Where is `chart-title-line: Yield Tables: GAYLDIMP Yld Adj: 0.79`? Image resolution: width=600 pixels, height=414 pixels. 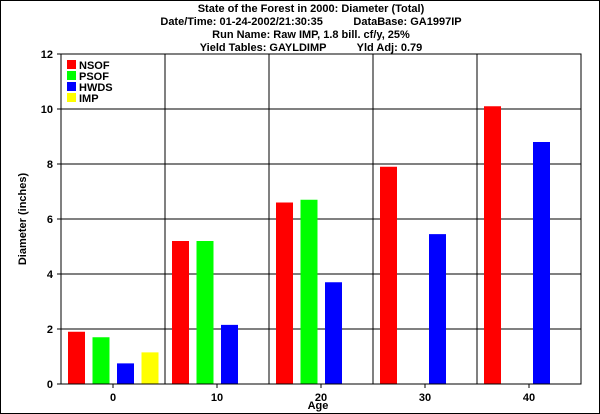 chart-title-line: Yield Tables: GAYLDIMP Yld Adj: 0.79 is located at coordinates (311, 48).